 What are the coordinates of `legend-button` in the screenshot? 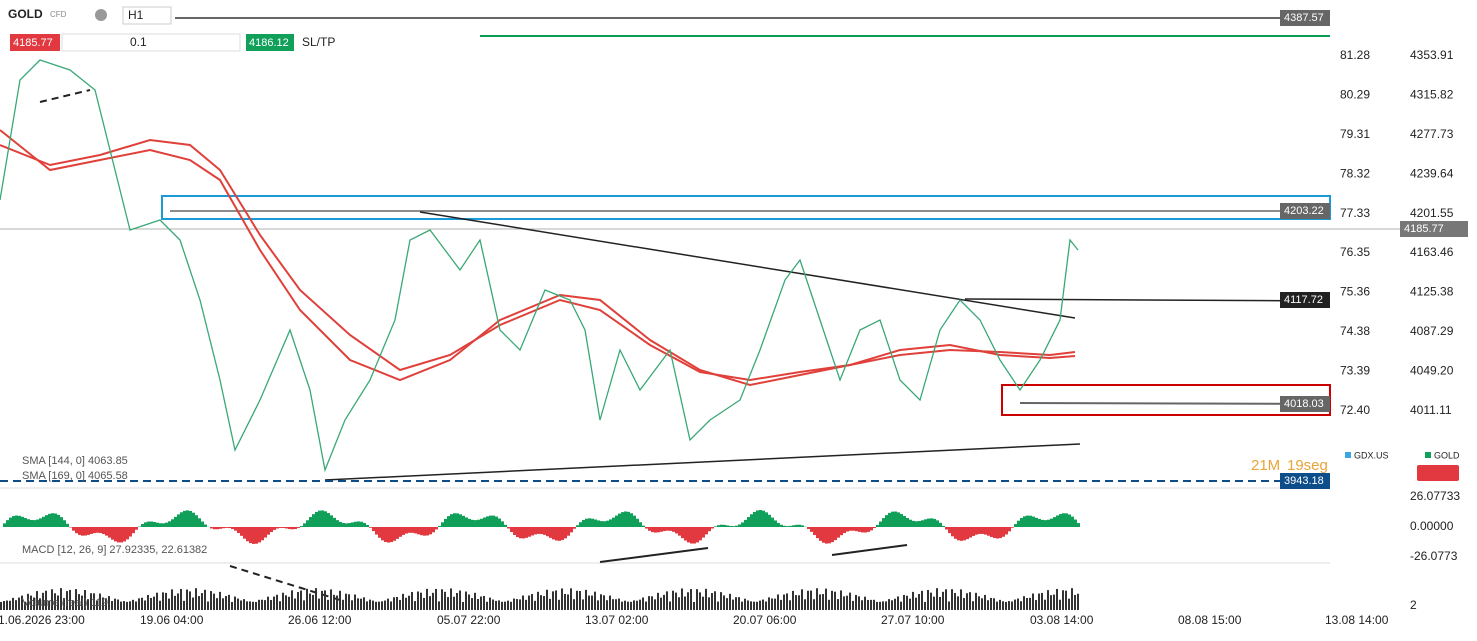 It's located at (1438, 473).